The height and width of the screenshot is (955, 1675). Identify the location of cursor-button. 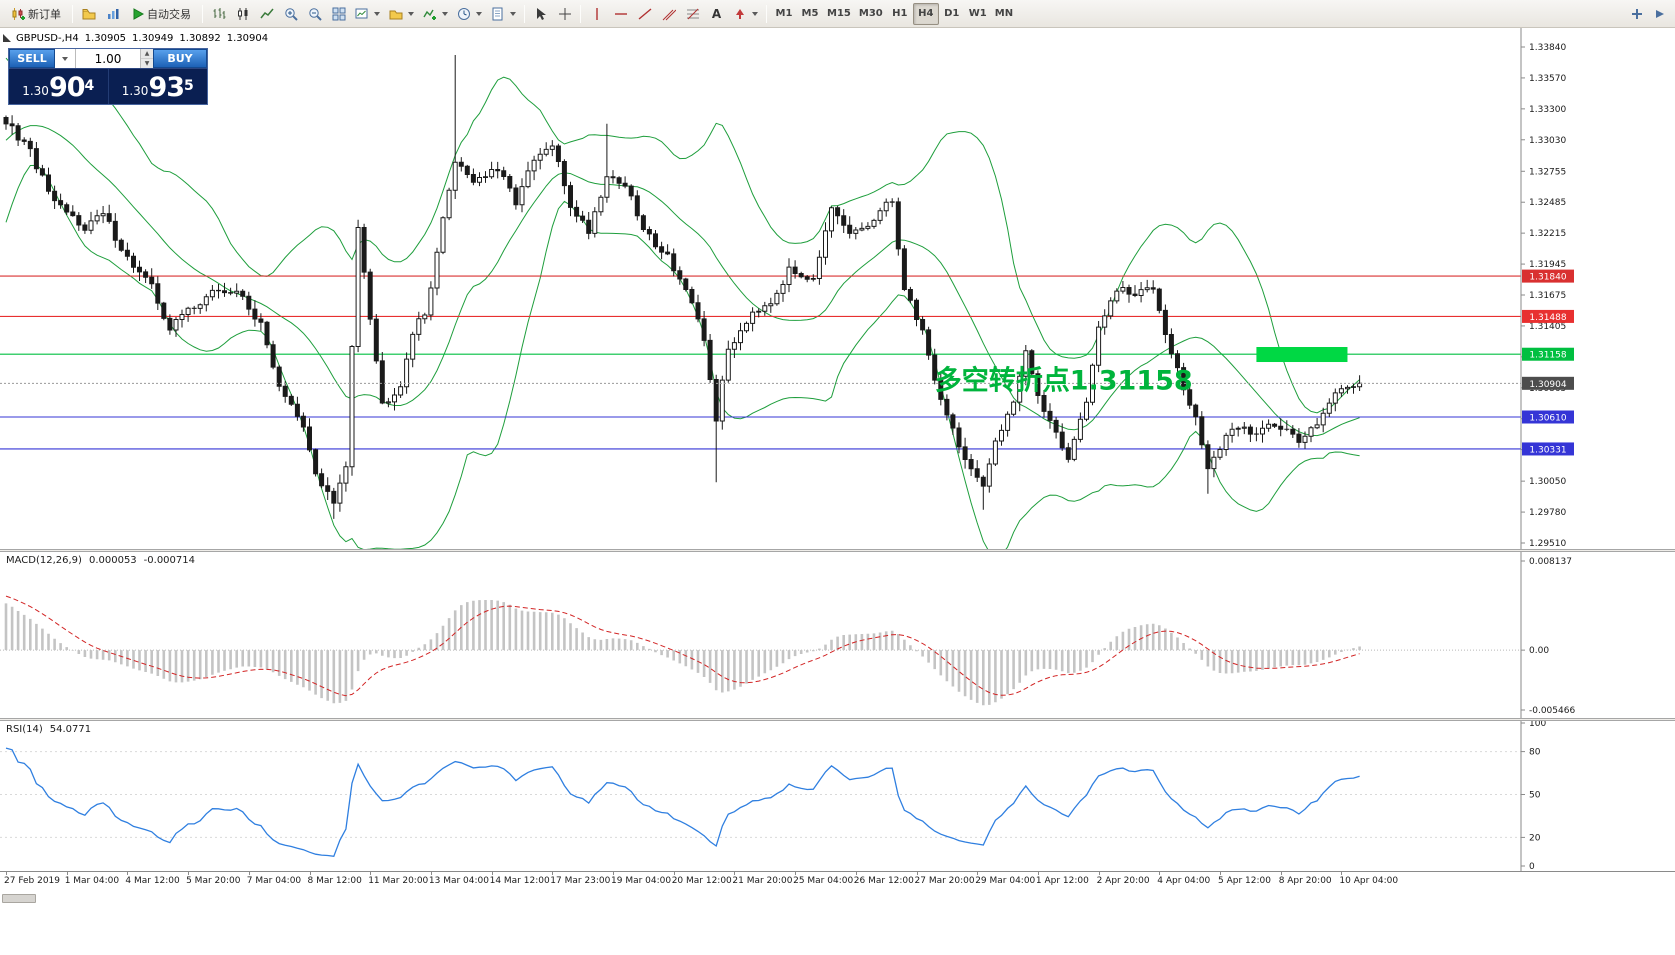
(540, 14).